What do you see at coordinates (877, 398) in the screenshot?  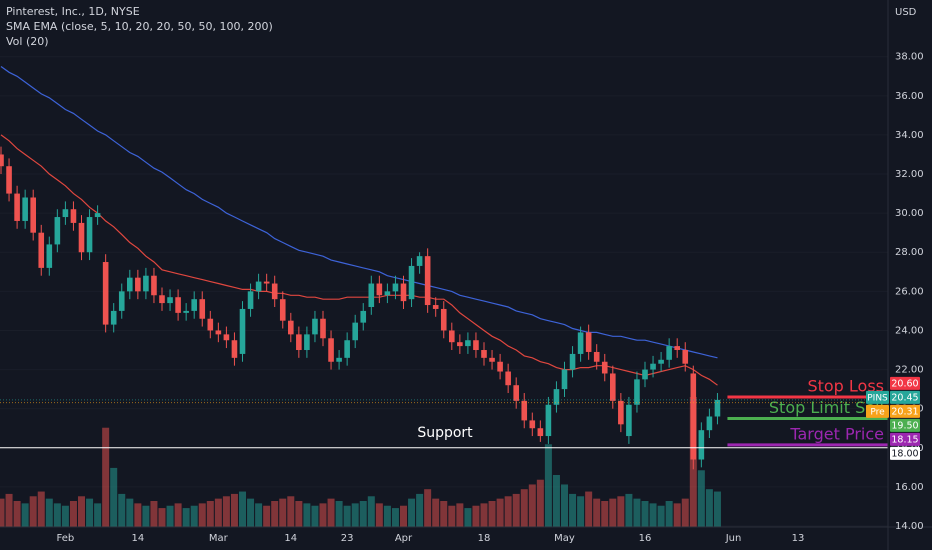 I see `price-tag-name: PINS` at bounding box center [877, 398].